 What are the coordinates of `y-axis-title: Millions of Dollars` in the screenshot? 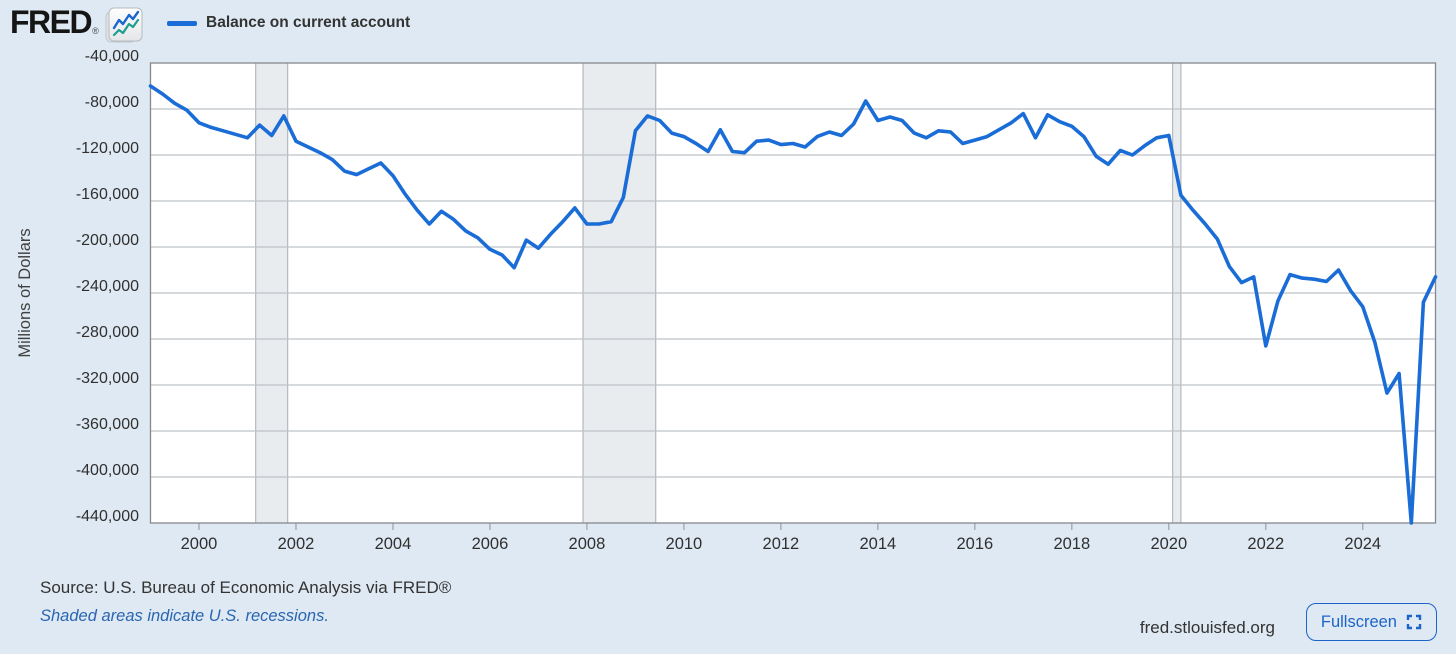 It's located at (25, 292).